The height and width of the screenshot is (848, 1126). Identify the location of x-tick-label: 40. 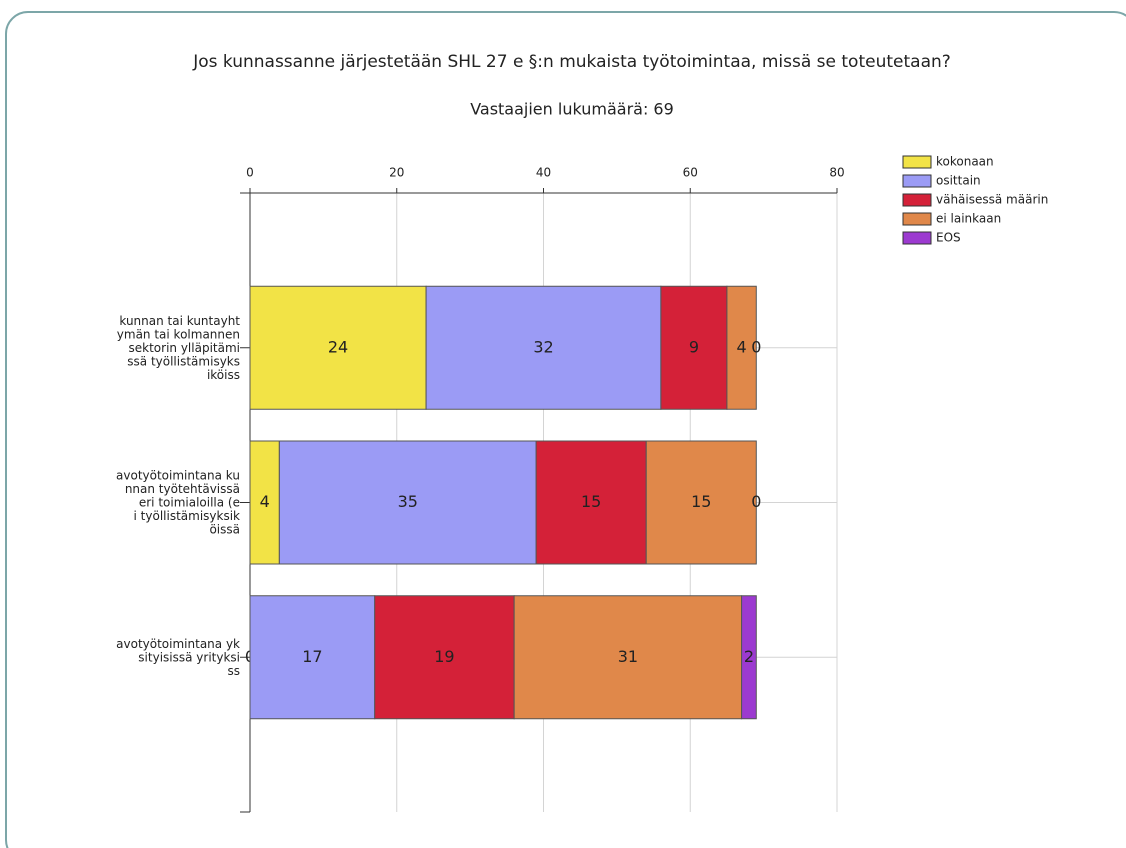
(543, 173).